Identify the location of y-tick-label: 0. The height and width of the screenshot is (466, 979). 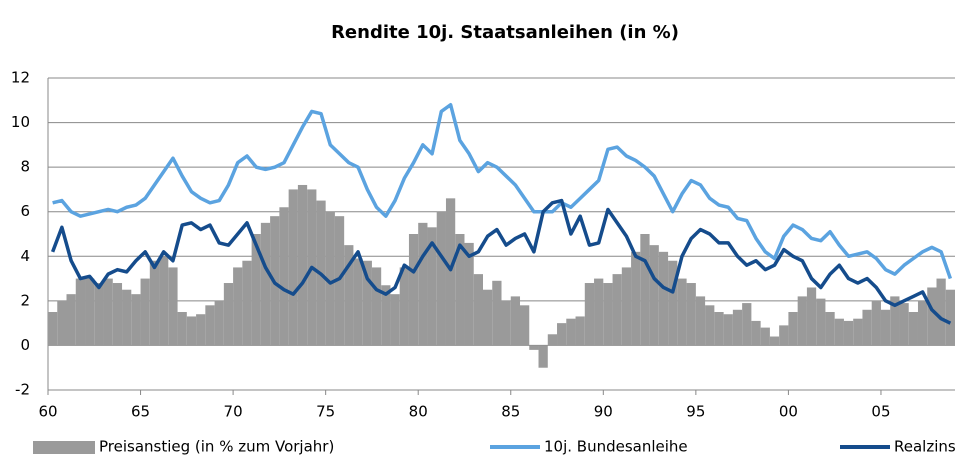
(25, 345).